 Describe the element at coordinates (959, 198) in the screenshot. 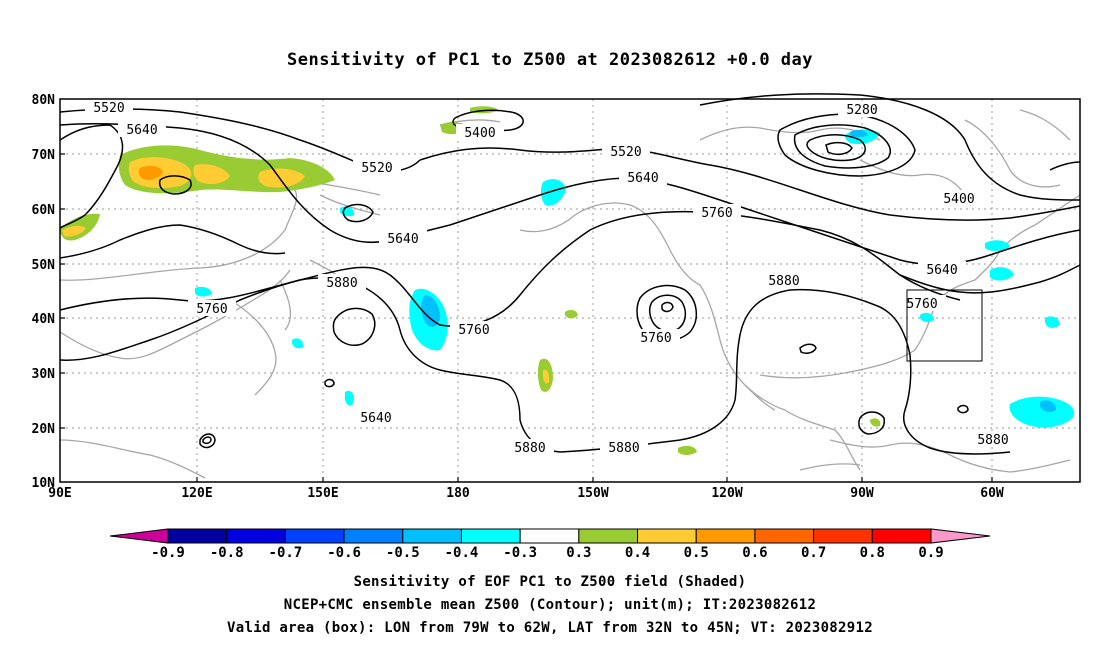

I see `contour-label-10: 5400` at that location.